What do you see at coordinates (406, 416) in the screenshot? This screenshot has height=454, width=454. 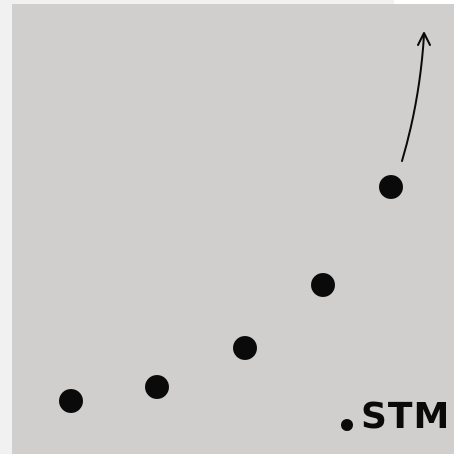 I see `logo-text: STM` at bounding box center [406, 416].